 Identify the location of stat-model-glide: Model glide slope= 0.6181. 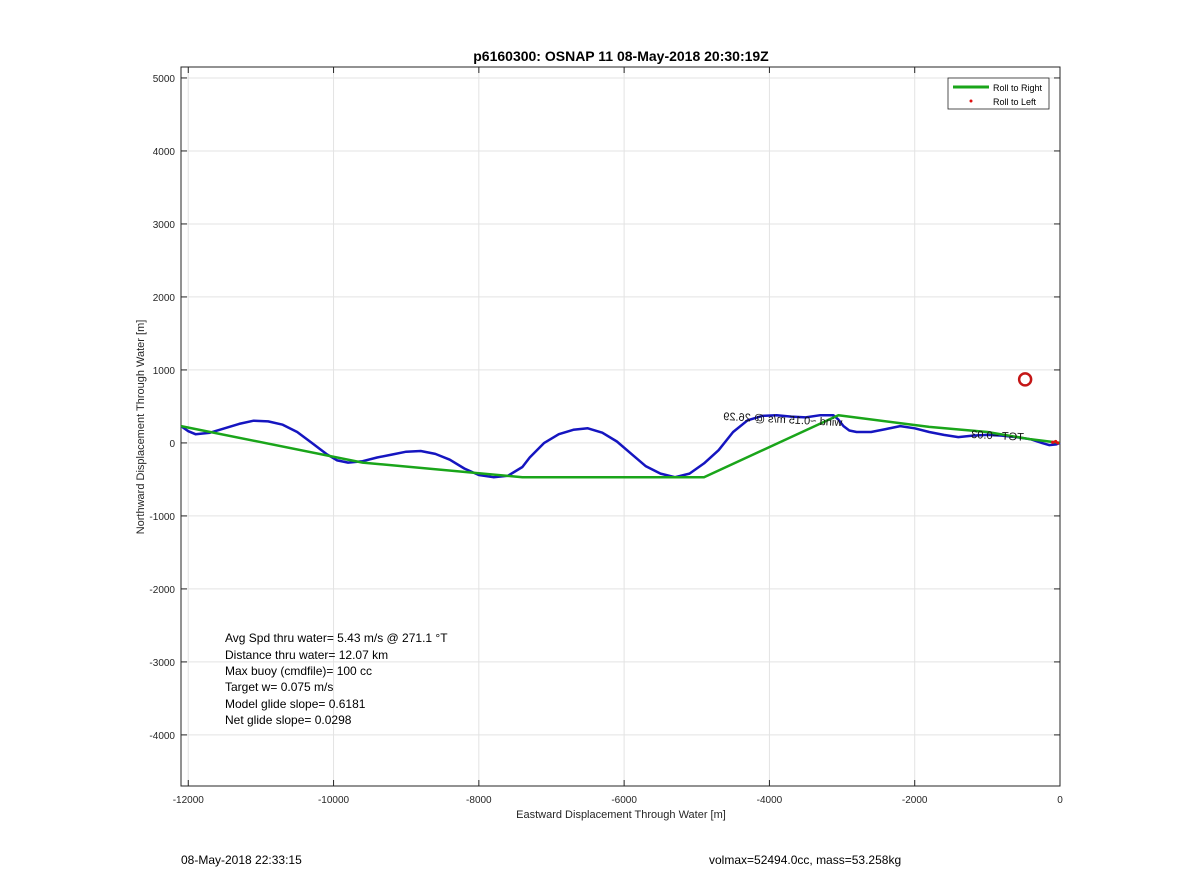
(295, 704).